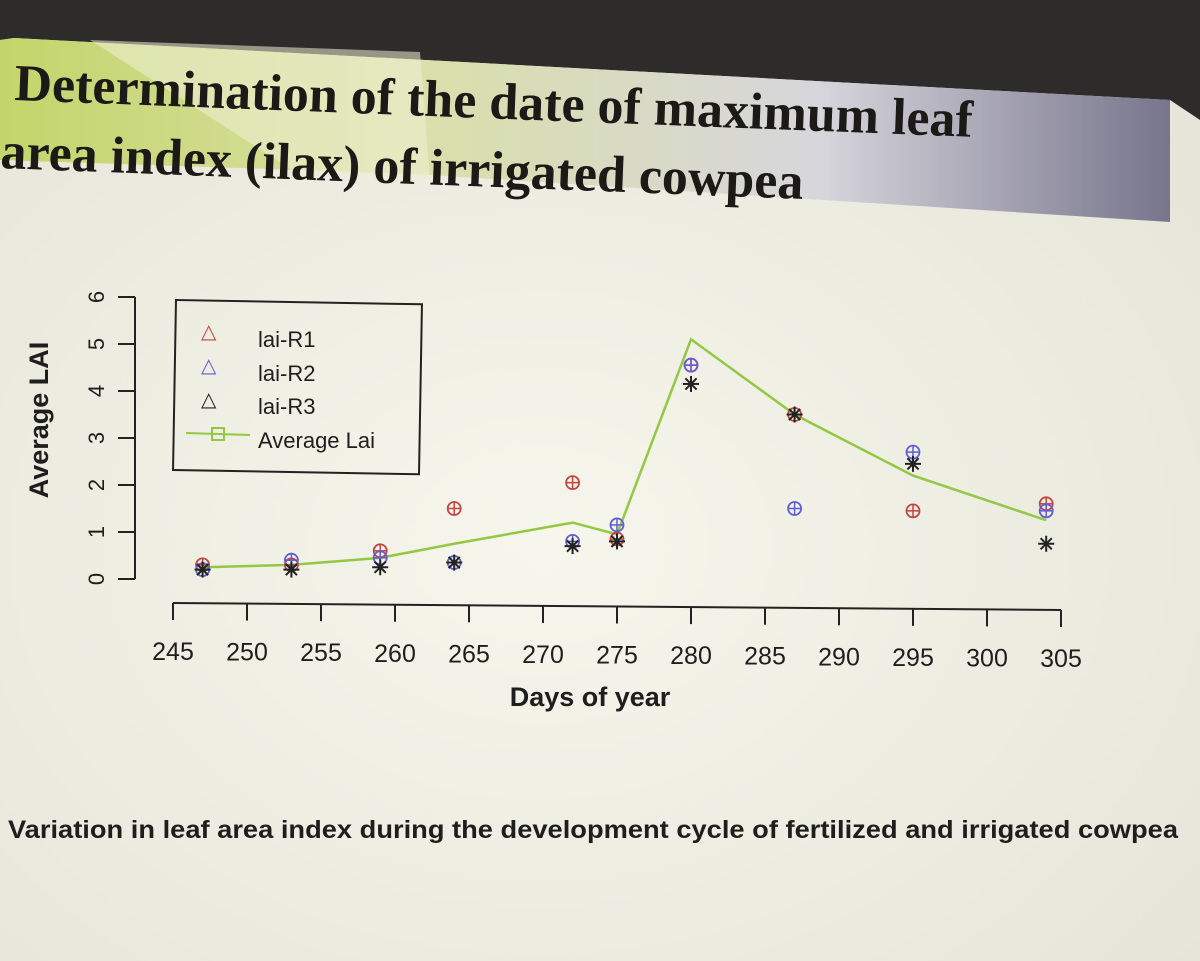 Image resolution: width=1200 pixels, height=961 pixels. Describe the element at coordinates (543, 655) in the screenshot. I see `x-tick-label: 270` at that location.